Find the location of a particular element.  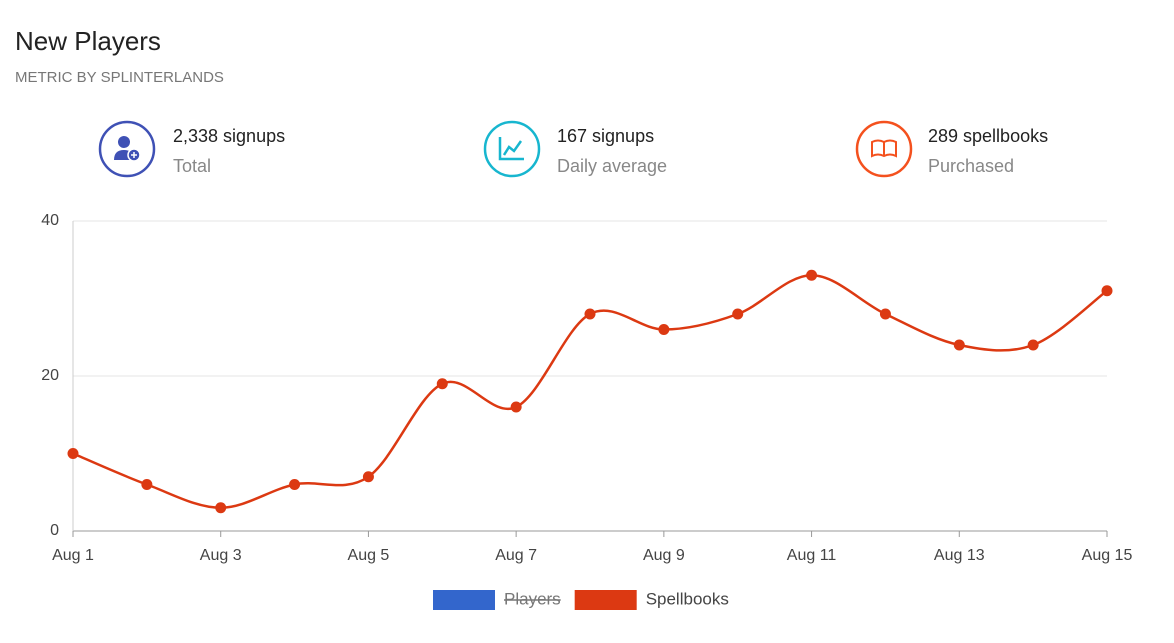

y-tick-label: 0 is located at coordinates (54, 530).